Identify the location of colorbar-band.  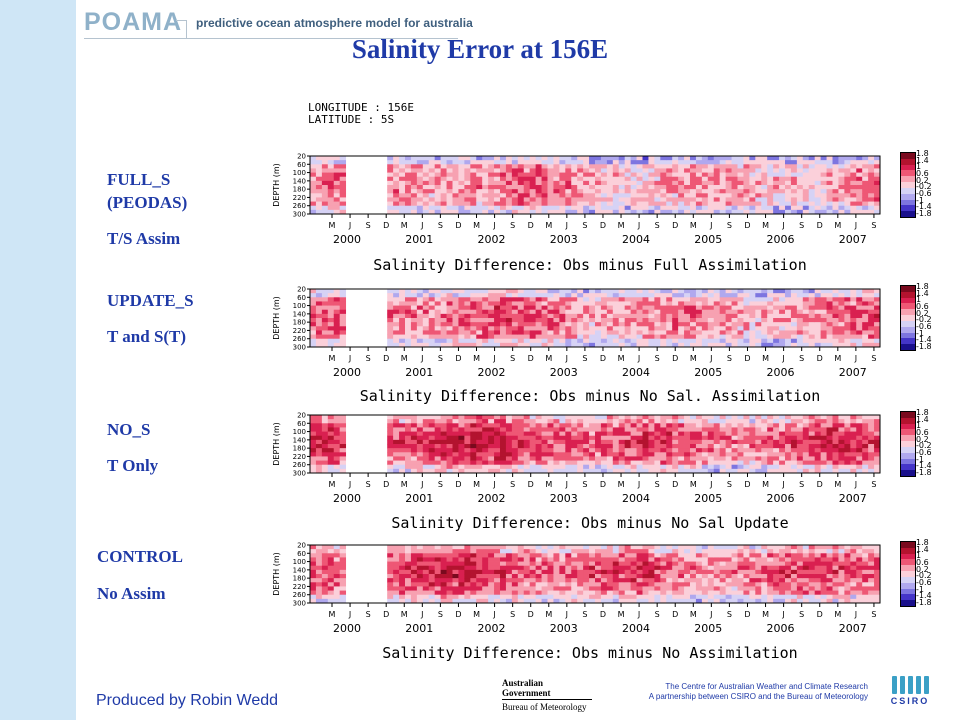
(908, 214).